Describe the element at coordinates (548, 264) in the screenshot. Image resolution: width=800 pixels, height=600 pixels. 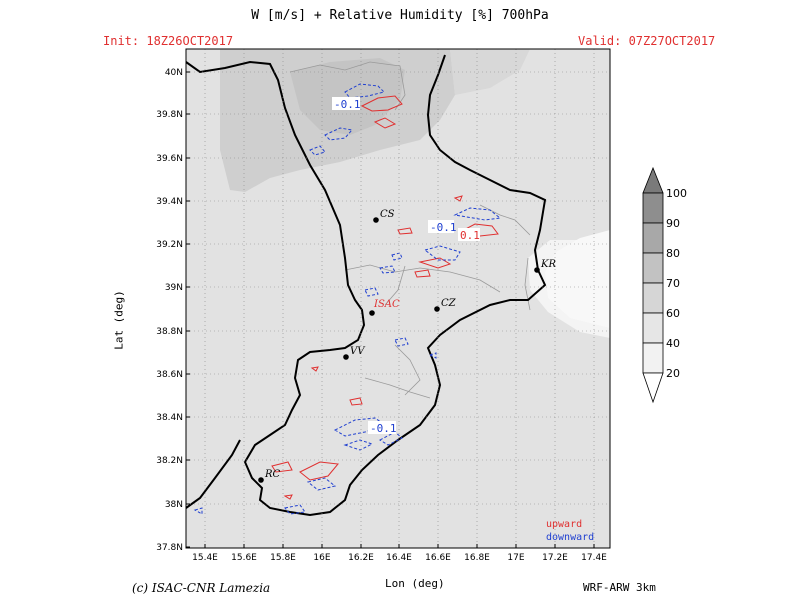
I see `city-label-kr: KR` at that location.